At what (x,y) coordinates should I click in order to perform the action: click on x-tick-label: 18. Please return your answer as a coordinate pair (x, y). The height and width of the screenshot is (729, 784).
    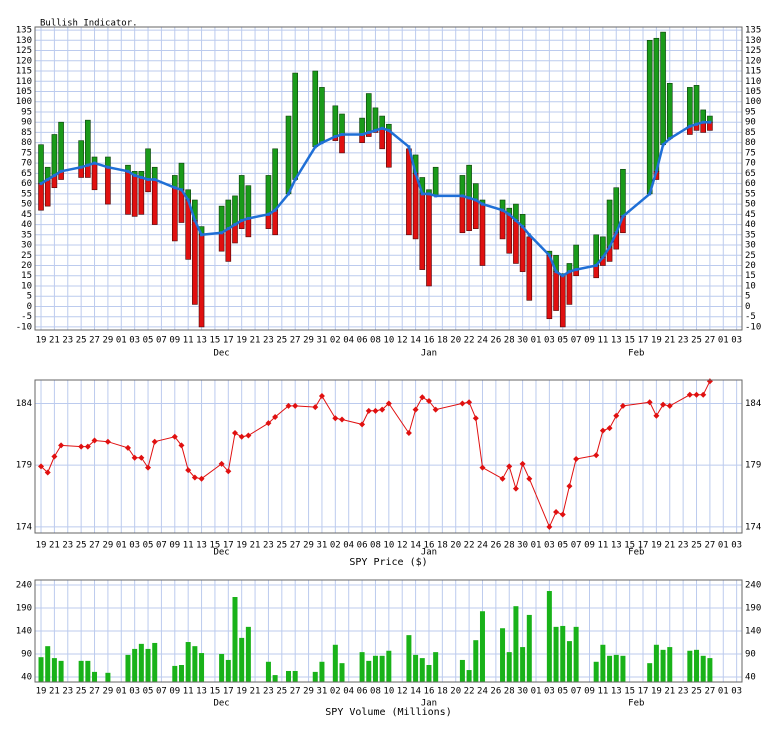
    Looking at the image, I should click on (442, 341).